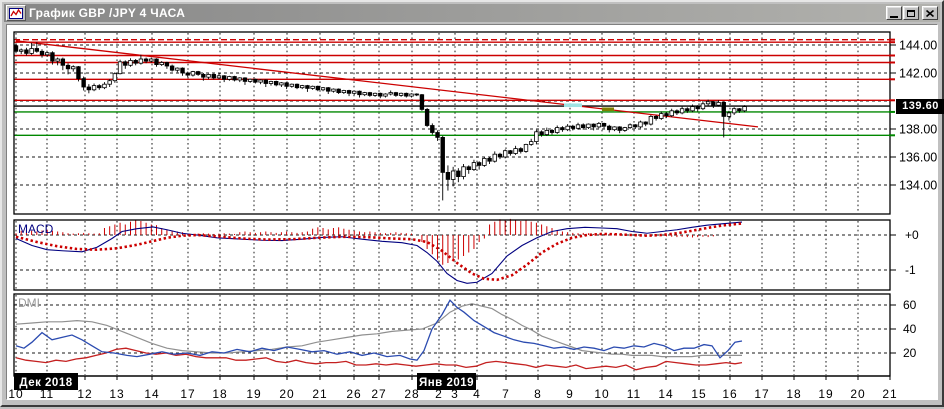 This screenshot has width=944, height=409. I want to click on macd-line, so click(379, 252).